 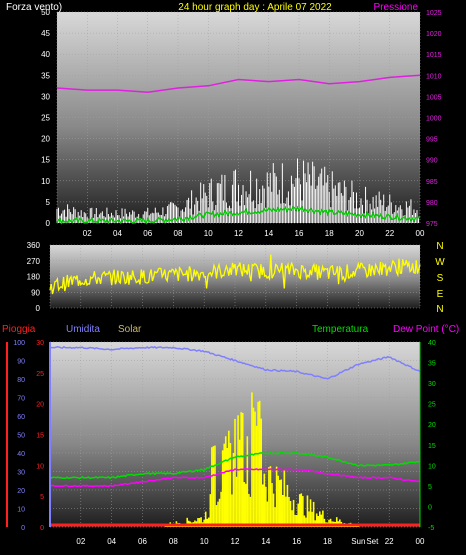 What do you see at coordinates (40, 405) in the screenshot?
I see `rain-tick-label: 20` at bounding box center [40, 405].